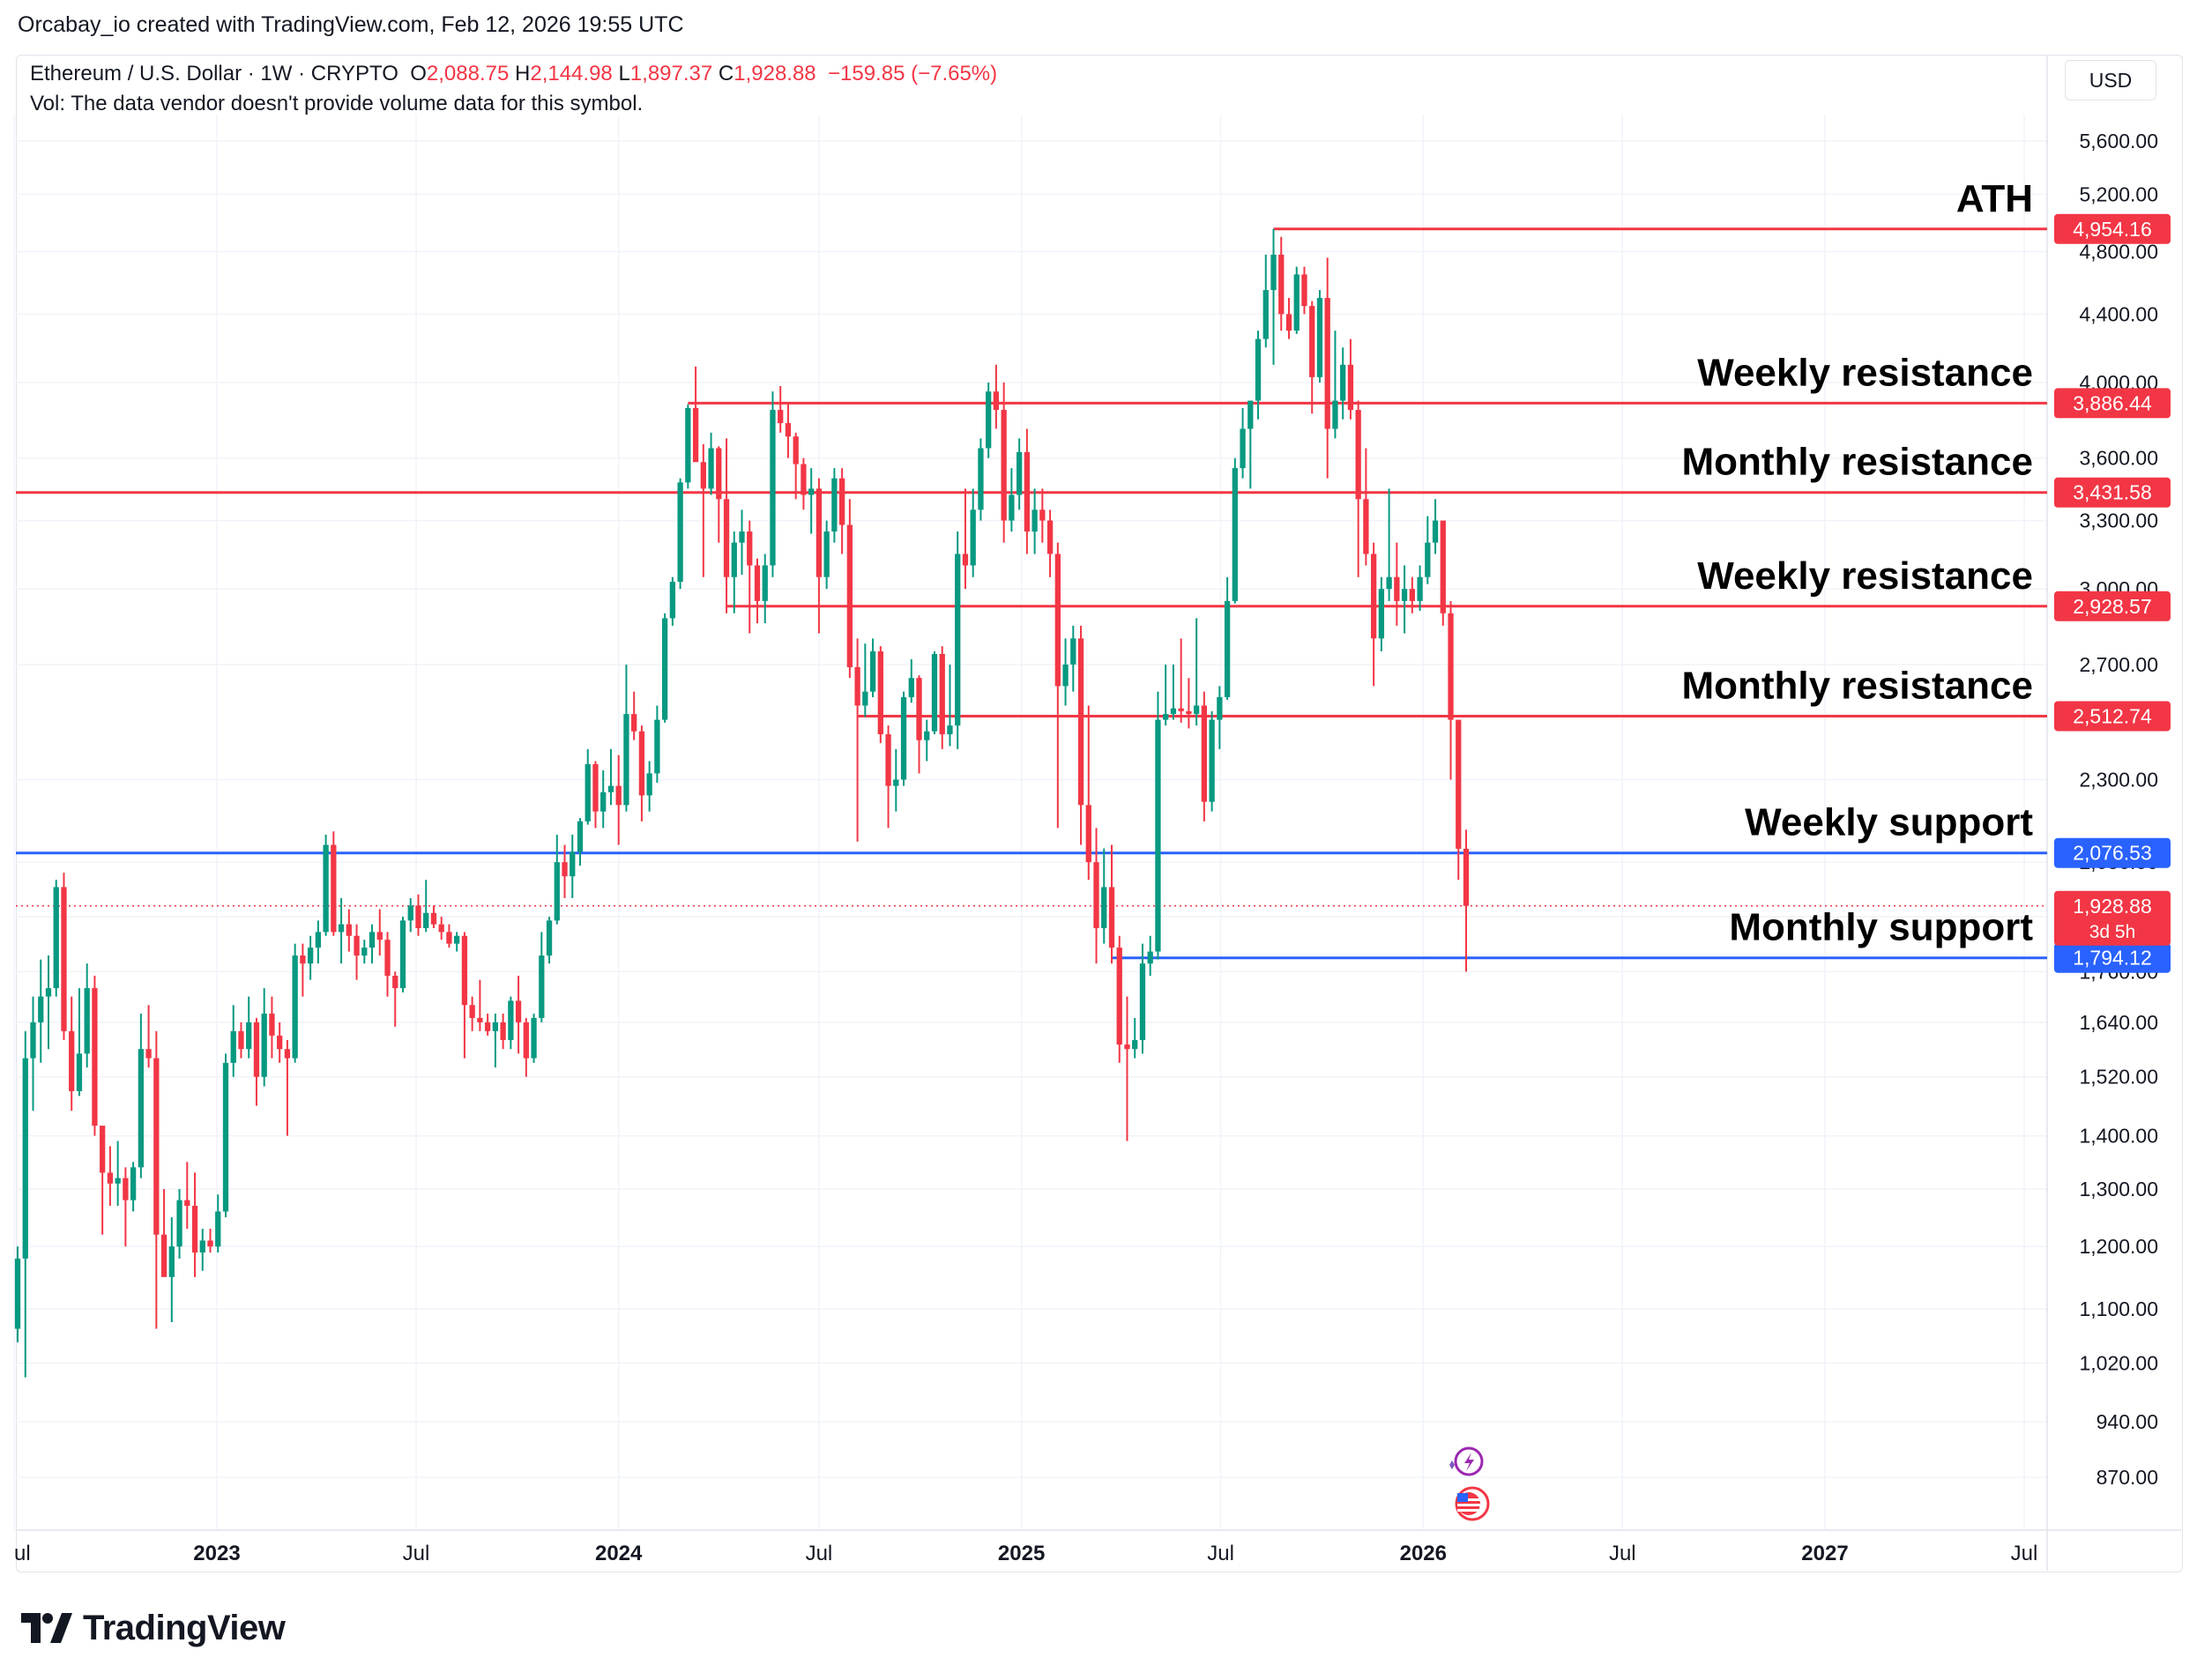  Describe the element at coordinates (153, 1628) in the screenshot. I see `brand: TradingView` at that location.